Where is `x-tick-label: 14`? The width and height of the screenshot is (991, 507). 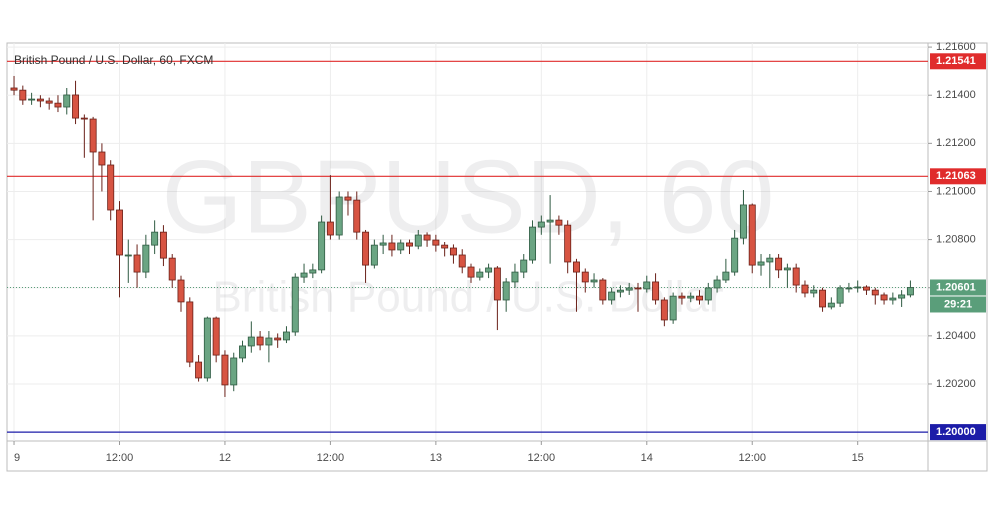
x-tick-label: 14 is located at coordinates (647, 458).